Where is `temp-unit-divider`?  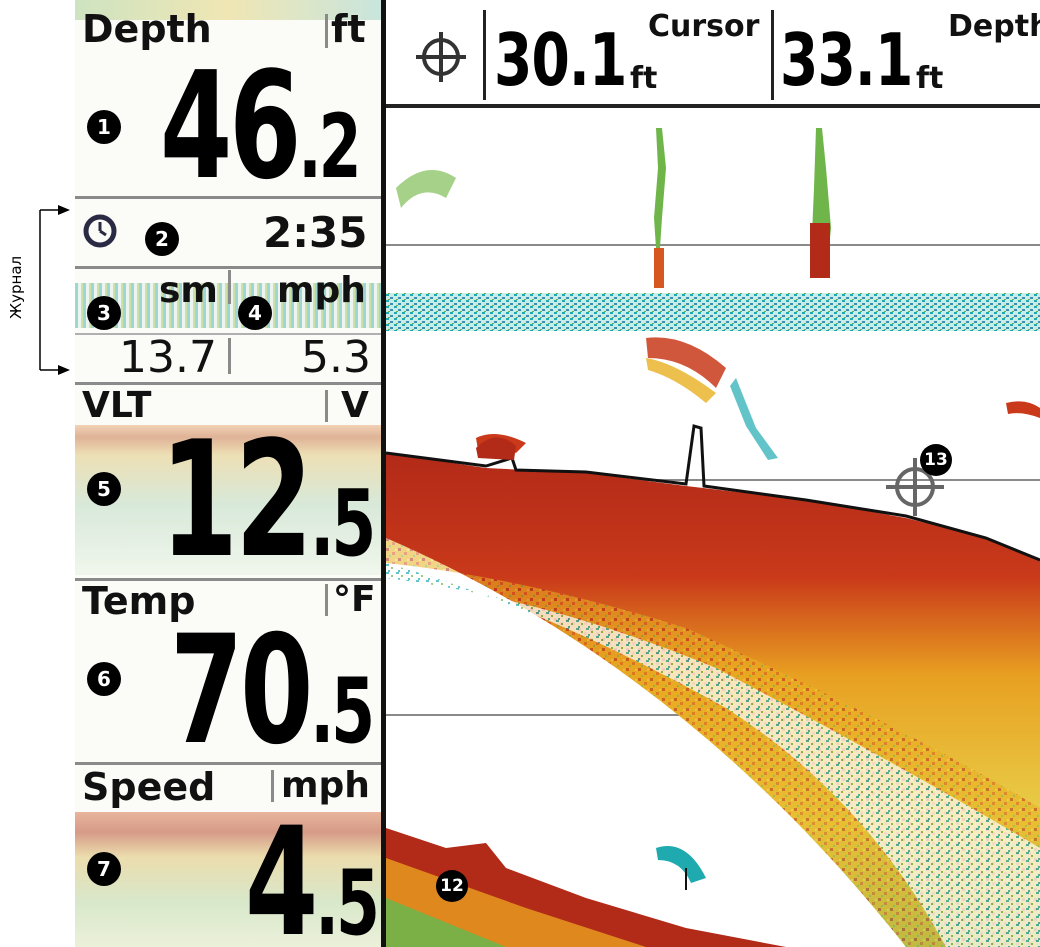 temp-unit-divider is located at coordinates (326, 600).